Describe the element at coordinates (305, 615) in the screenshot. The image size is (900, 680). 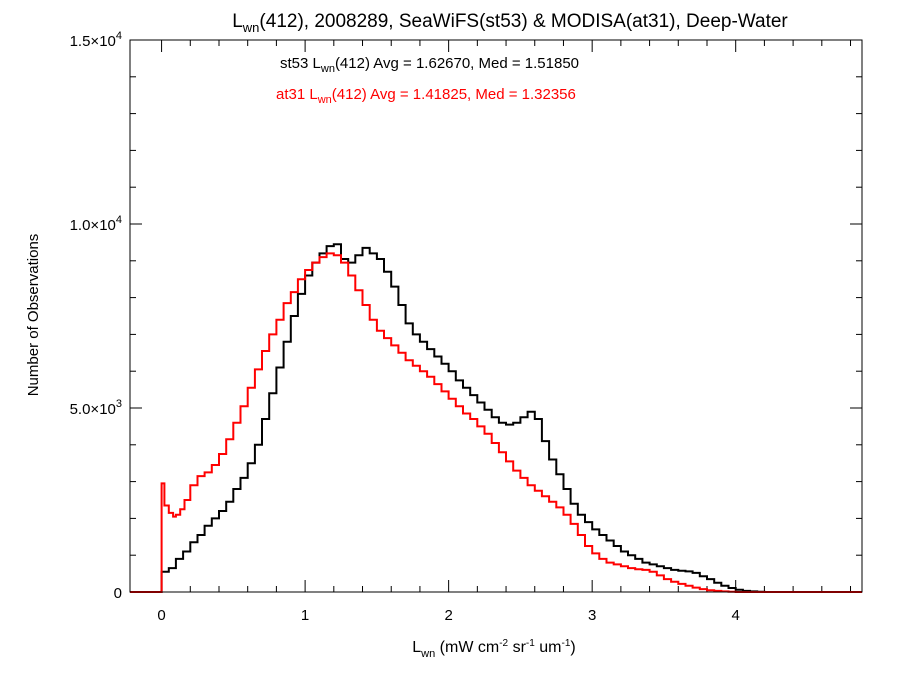
I see `x-tick-label: 1` at that location.